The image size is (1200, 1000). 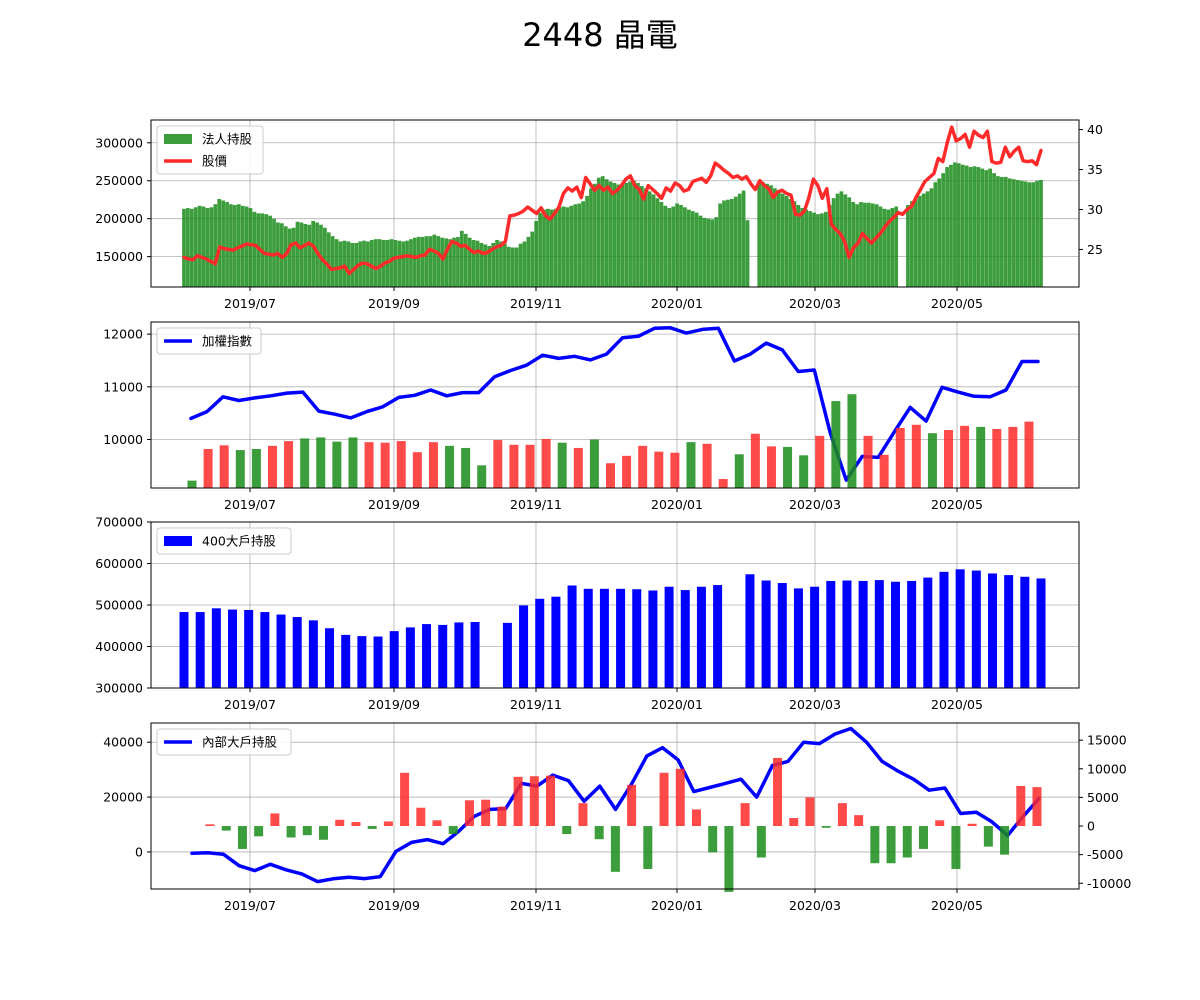 What do you see at coordinates (394, 905) in the screenshot?
I see `x-tick-label: 2019/09` at bounding box center [394, 905].